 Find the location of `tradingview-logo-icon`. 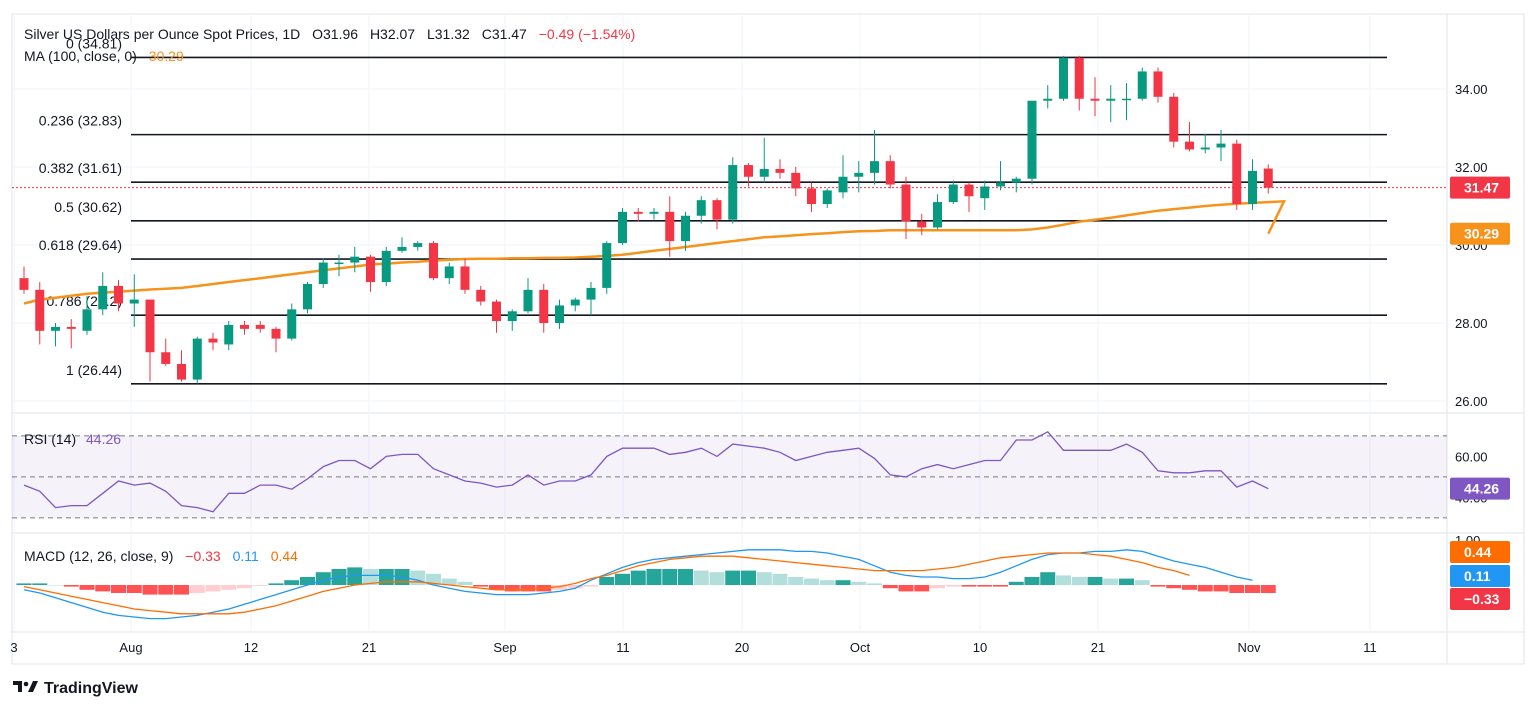

tradingview-logo-icon is located at coordinates (25, 686).